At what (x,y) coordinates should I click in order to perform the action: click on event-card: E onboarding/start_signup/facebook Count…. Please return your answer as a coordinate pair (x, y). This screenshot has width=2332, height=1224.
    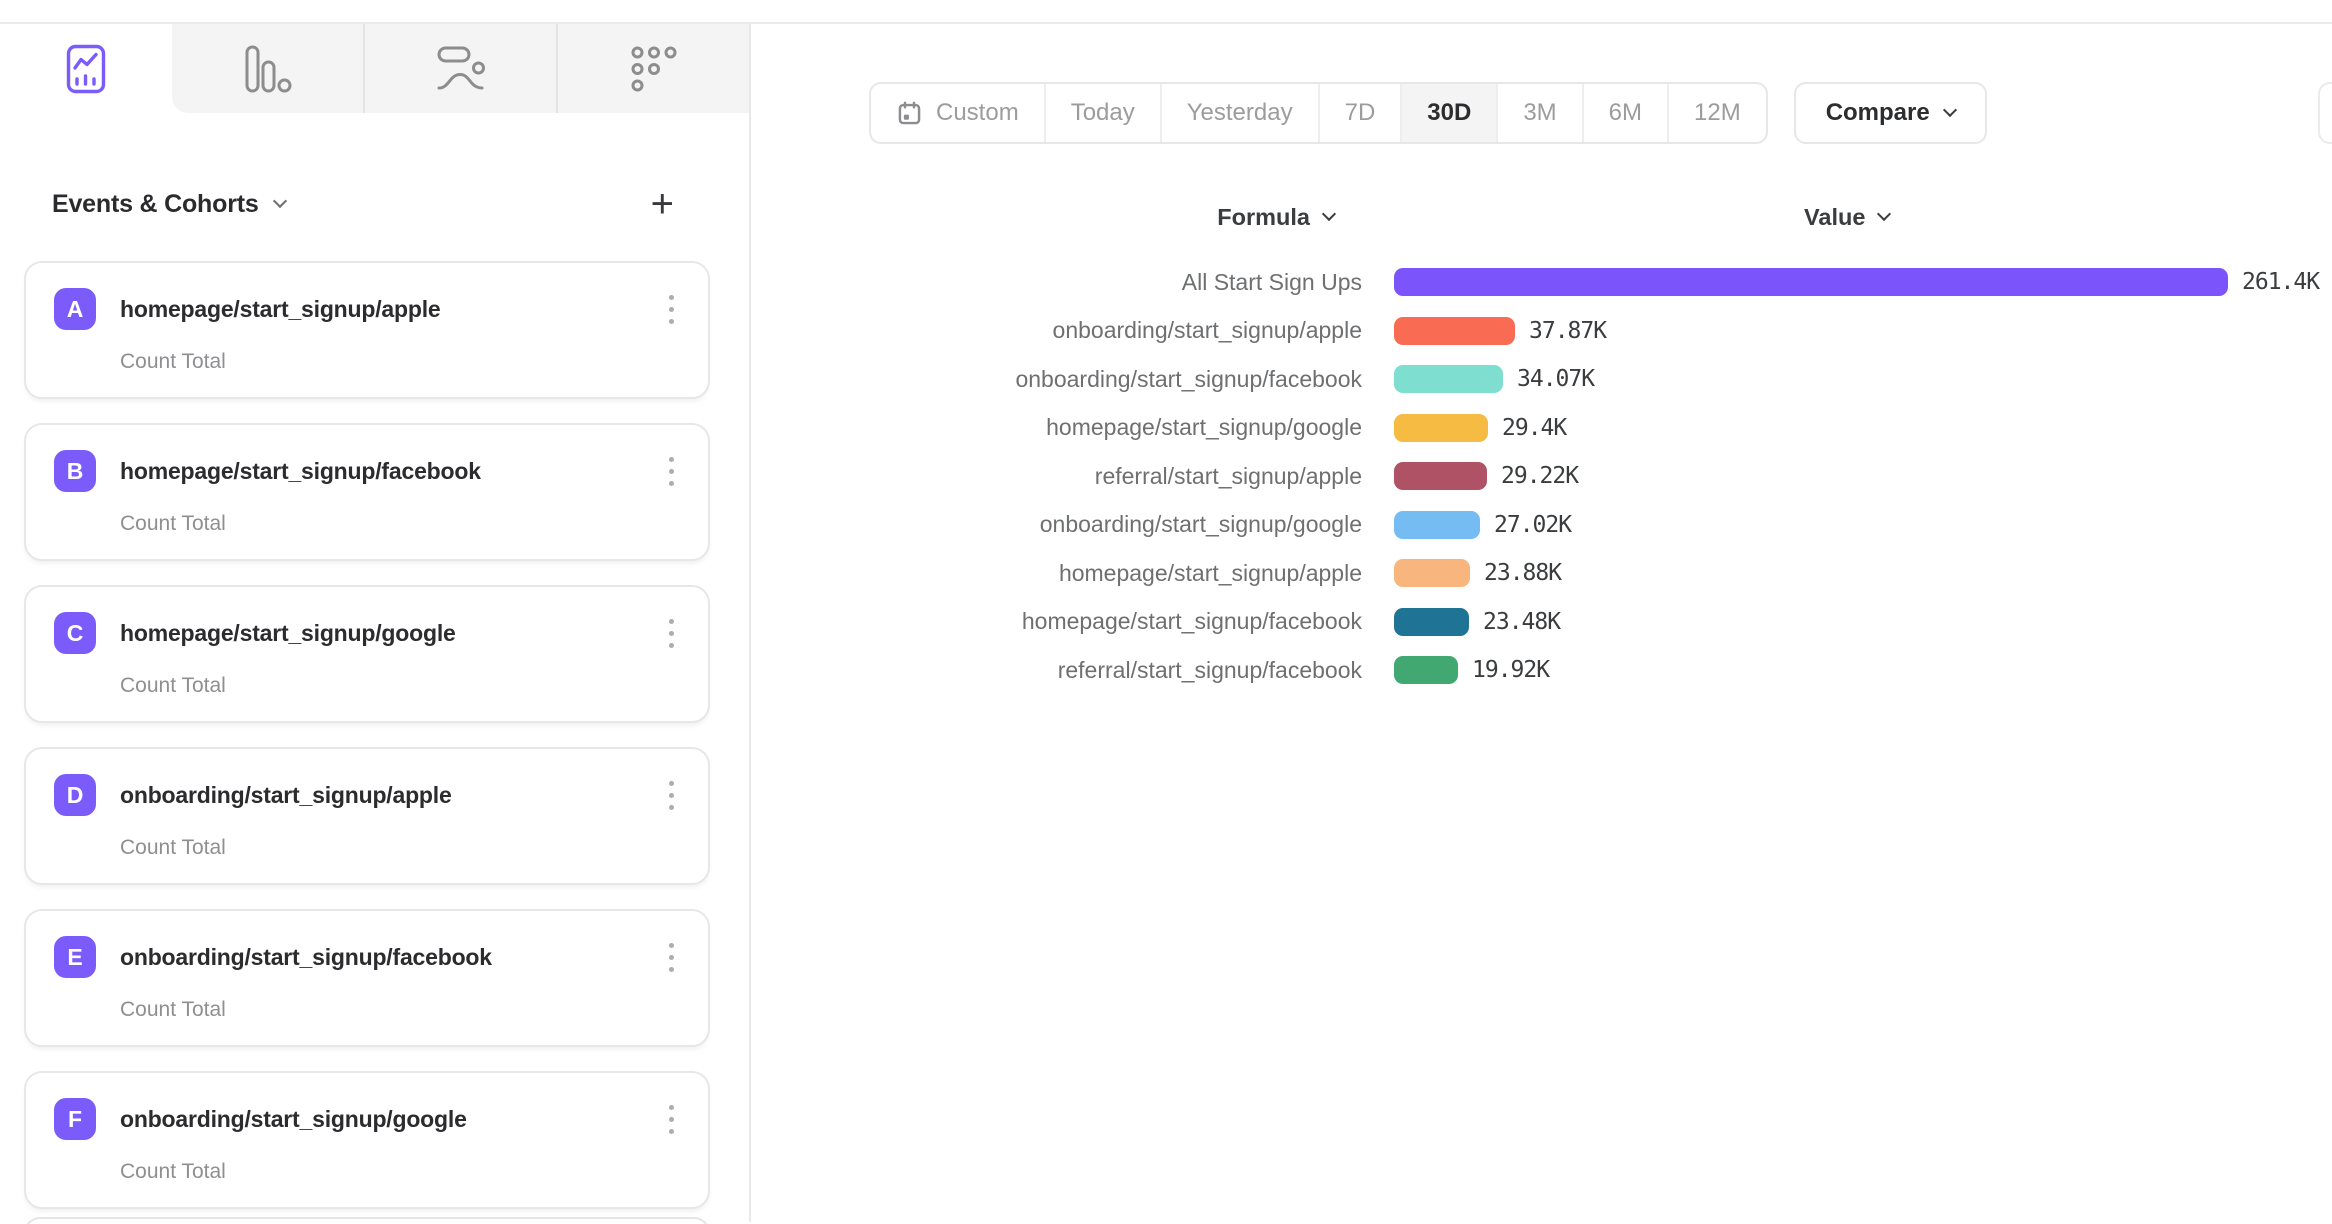
    Looking at the image, I should click on (367, 978).